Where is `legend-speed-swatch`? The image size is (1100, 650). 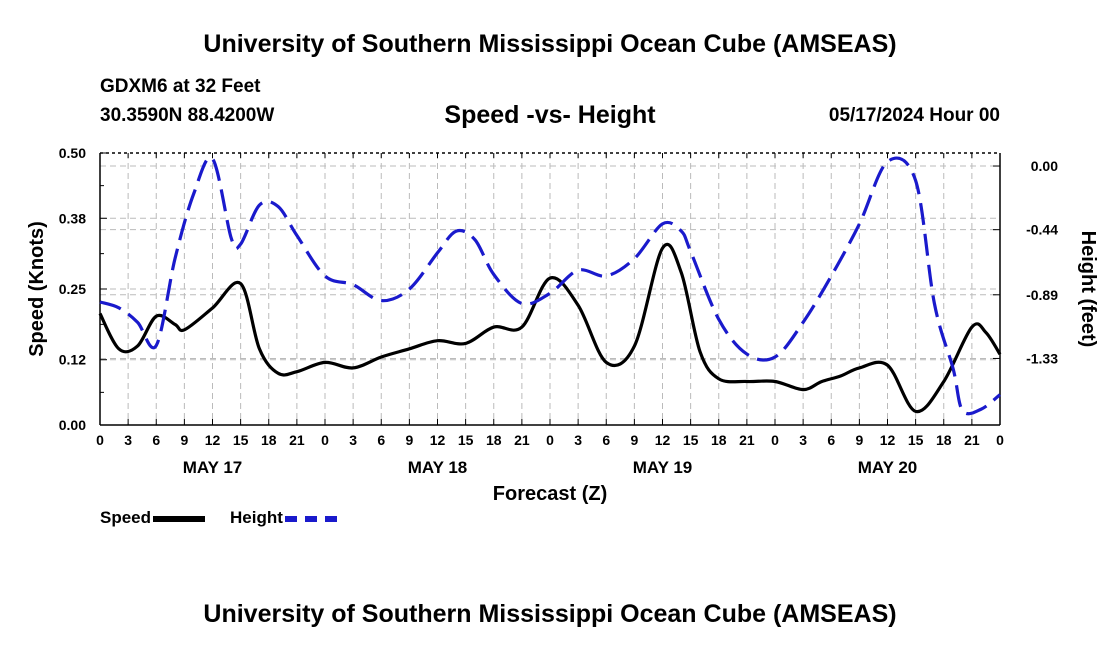
legend-speed-swatch is located at coordinates (179, 518).